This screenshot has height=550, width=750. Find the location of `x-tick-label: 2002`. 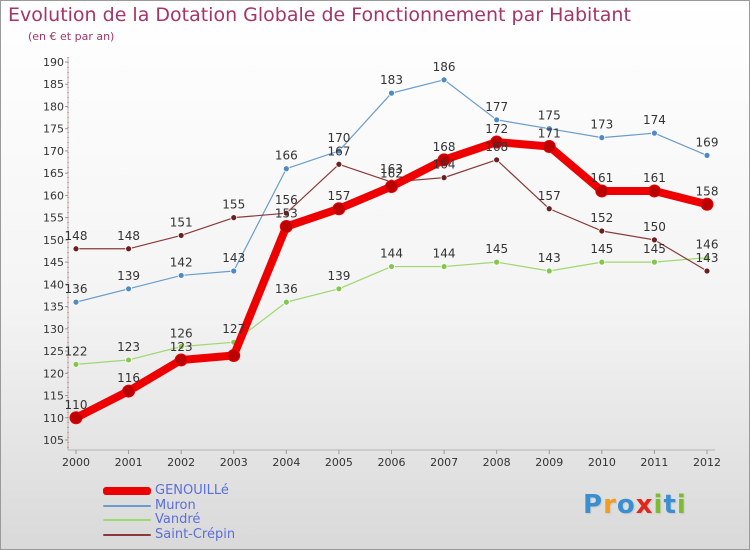

x-tick-label: 2002 is located at coordinates (181, 462).